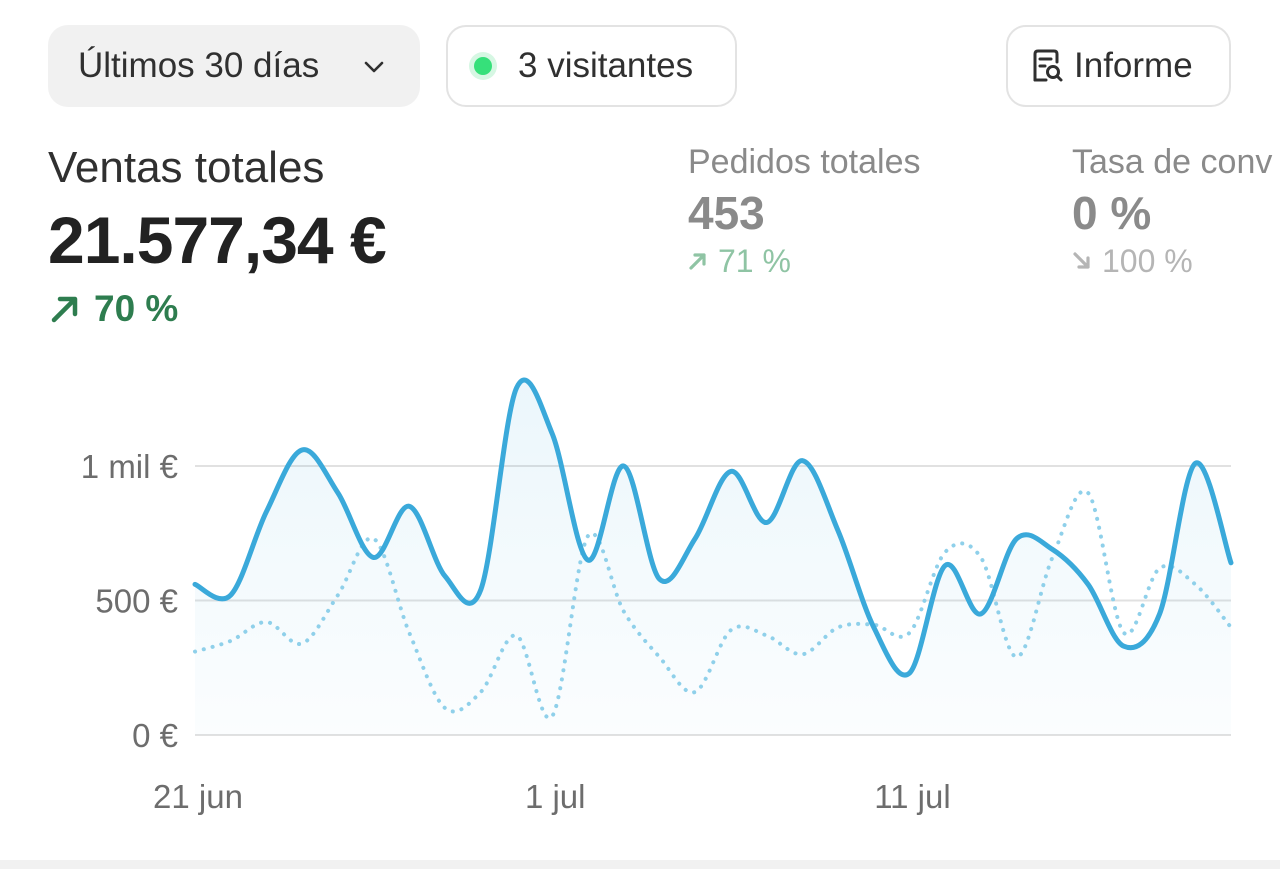 This screenshot has height=869, width=1280. Describe the element at coordinates (754, 261) in the screenshot. I see `total-orders-change-value: 71 %` at that location.